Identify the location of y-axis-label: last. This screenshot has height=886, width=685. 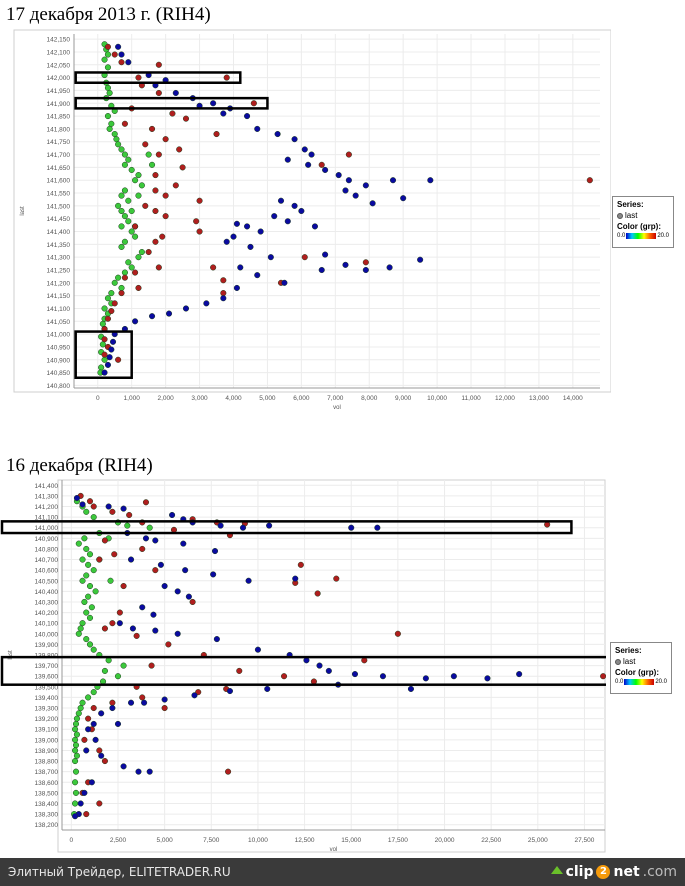
(23, 211).